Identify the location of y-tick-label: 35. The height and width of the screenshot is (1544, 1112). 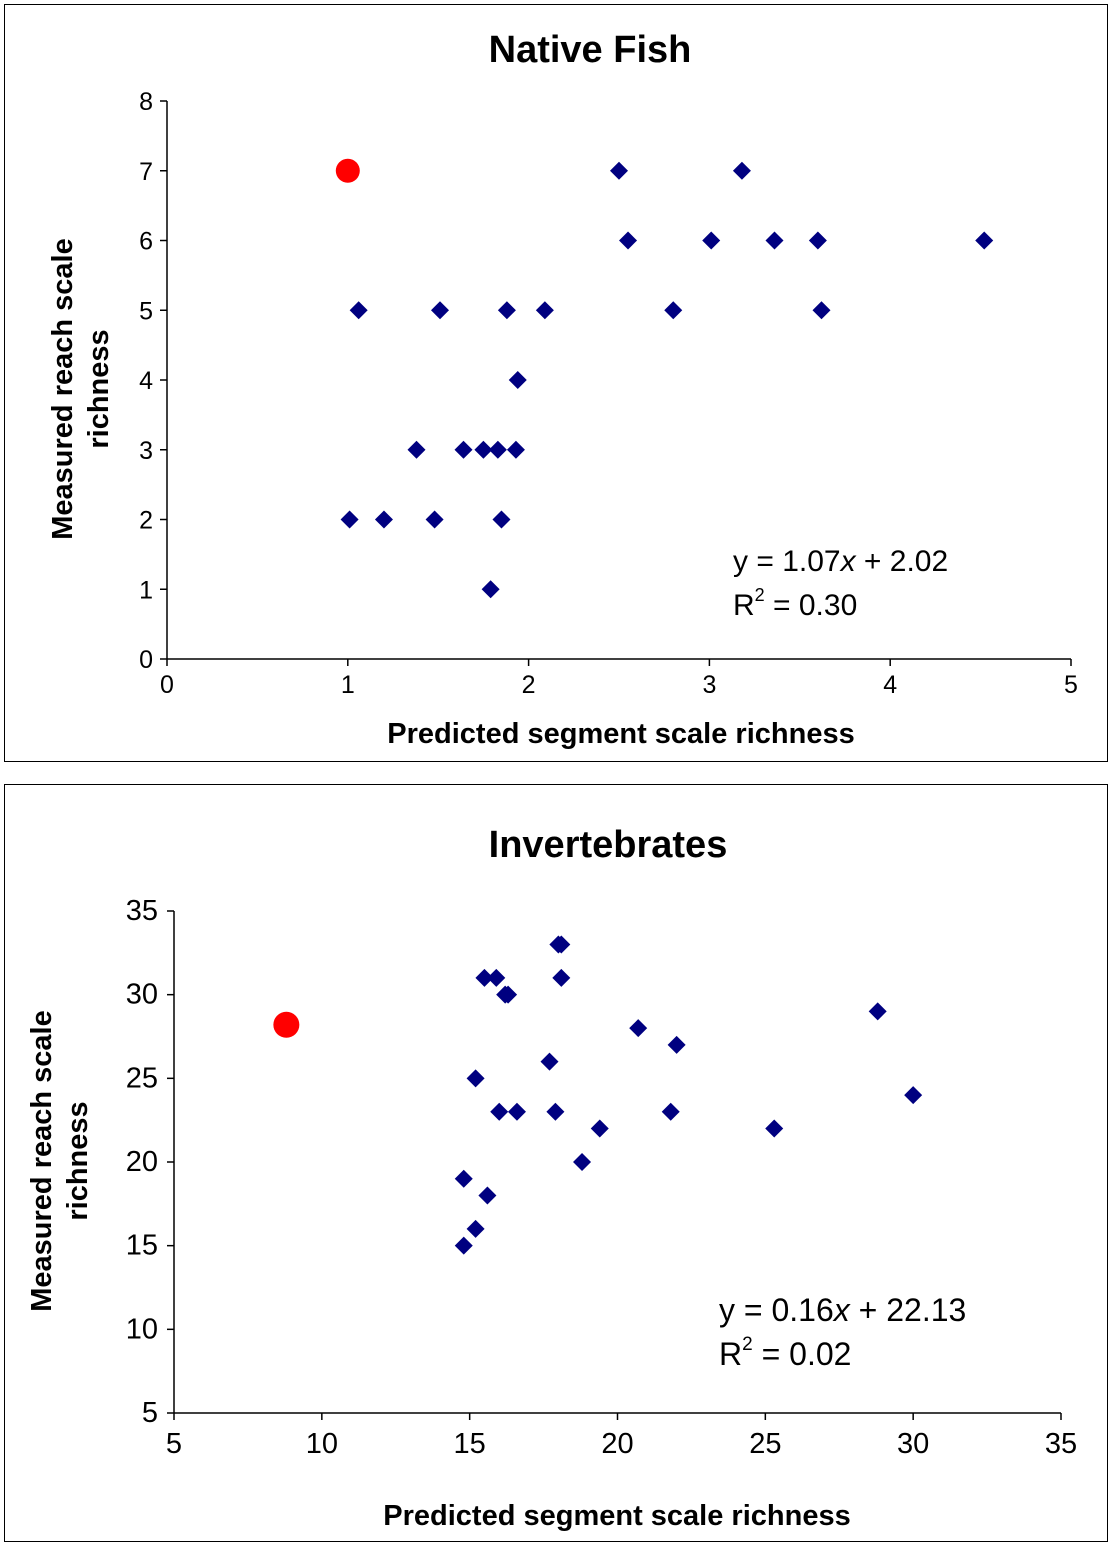
(142, 911).